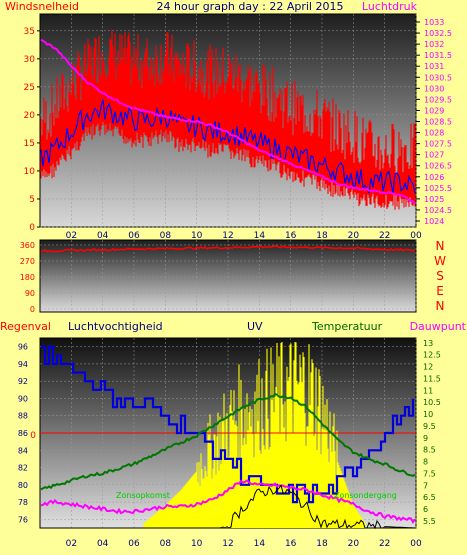  What do you see at coordinates (429, 497) in the screenshot?
I see `temperature-tick: 6.5` at bounding box center [429, 497].